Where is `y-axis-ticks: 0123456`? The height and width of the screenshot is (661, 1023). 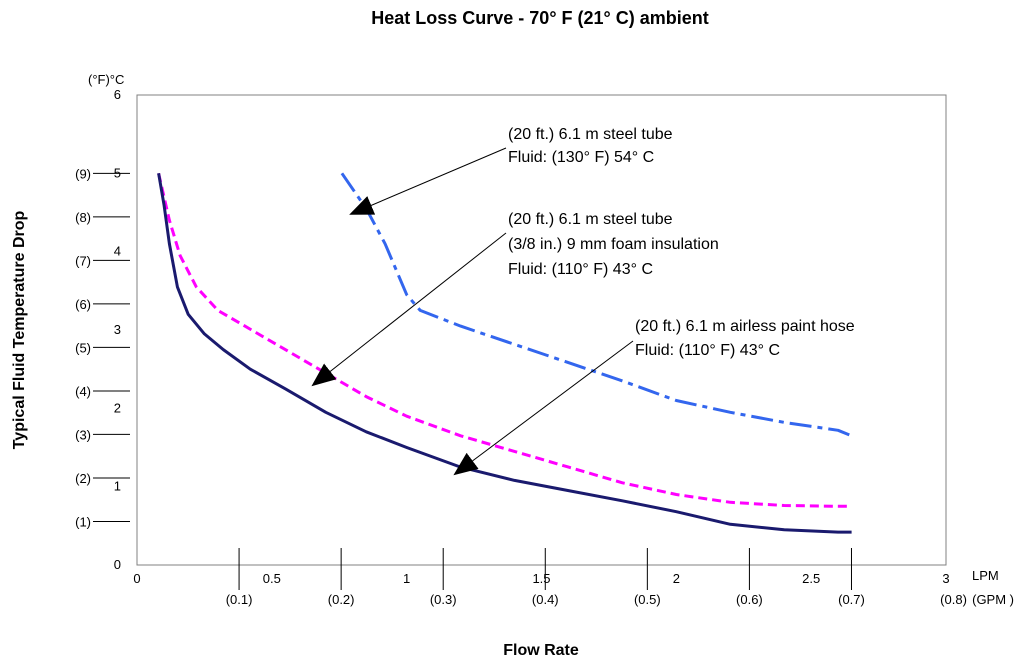
y-axis-ticks: 0123456 is located at coordinates (117, 329).